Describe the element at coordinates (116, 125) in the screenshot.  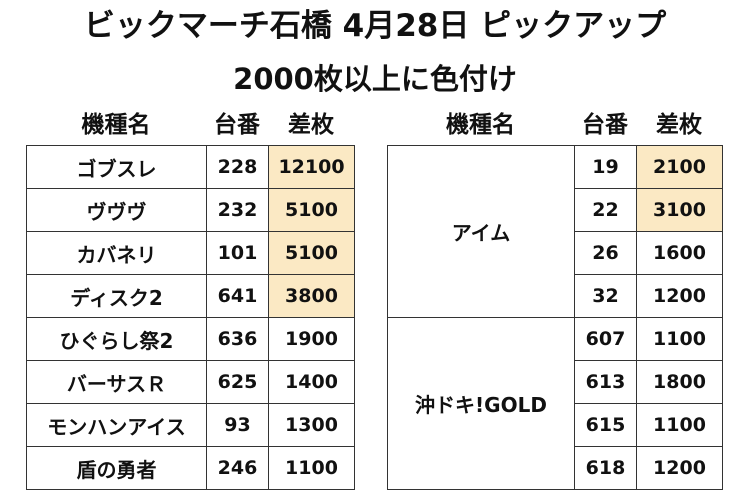
I see `left-header-machine: 機種名` at that location.